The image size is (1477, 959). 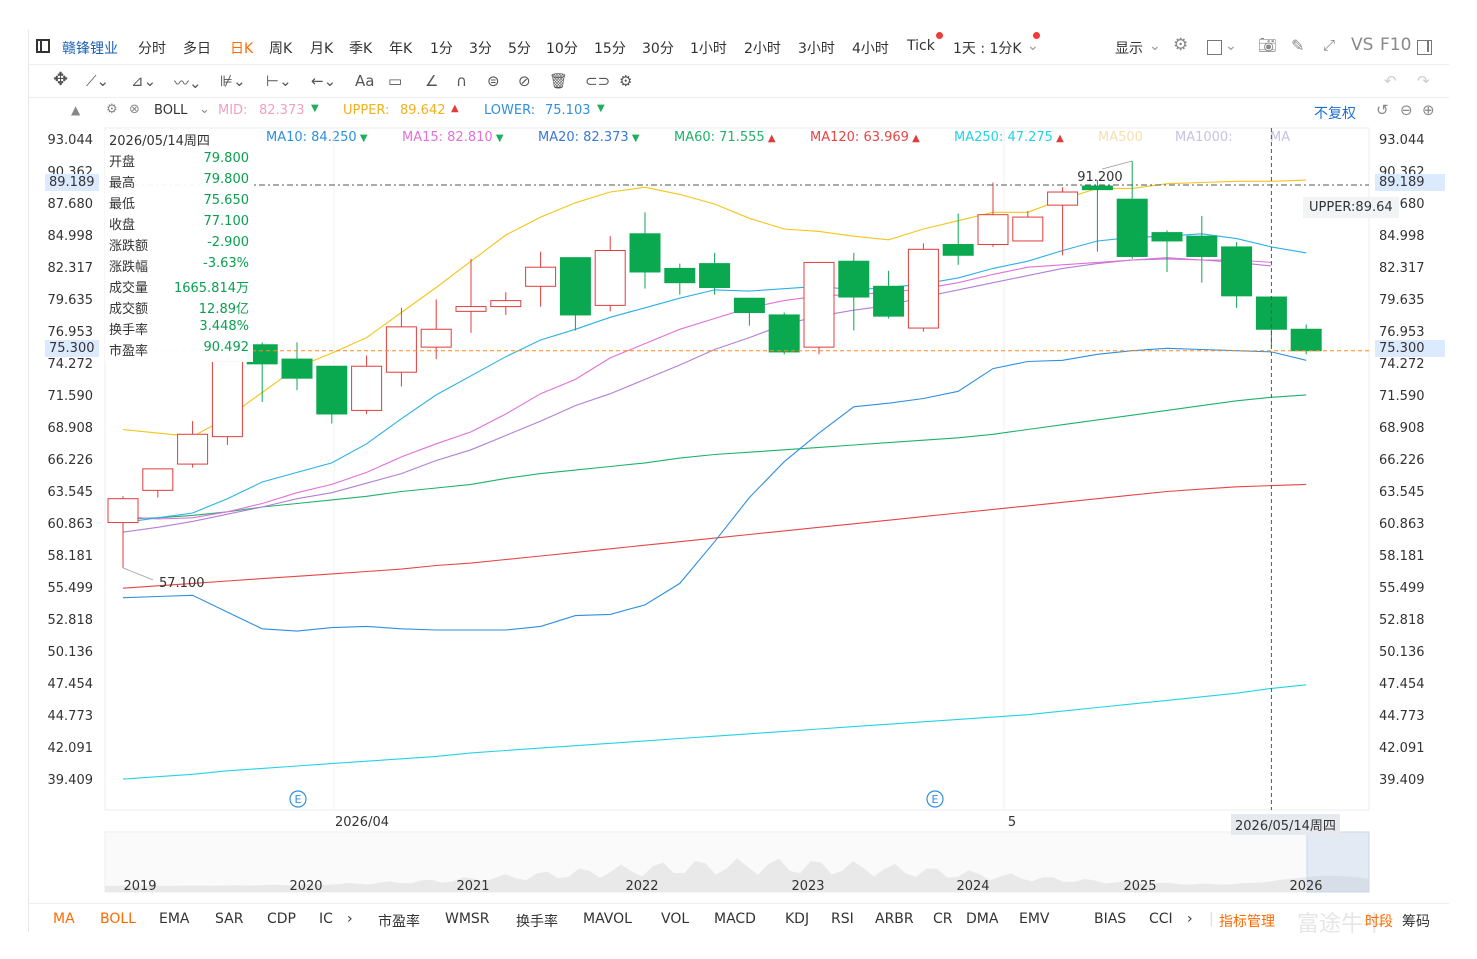 What do you see at coordinates (461, 81) in the screenshot?
I see `magnet-icon: ∩` at bounding box center [461, 81].